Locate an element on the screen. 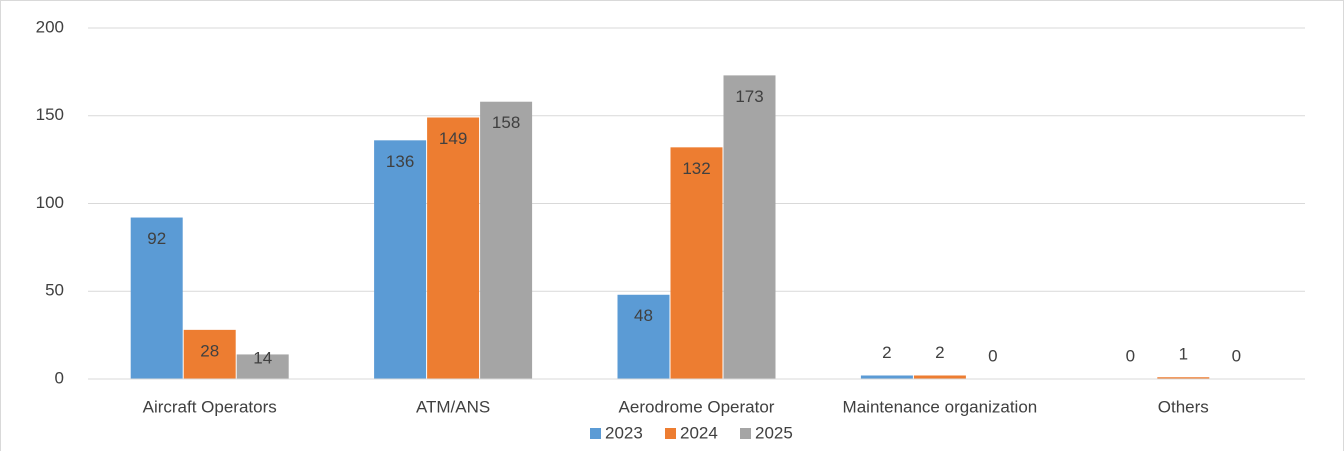  x-tick-label: Aerodrome Operator is located at coordinates (697, 406).